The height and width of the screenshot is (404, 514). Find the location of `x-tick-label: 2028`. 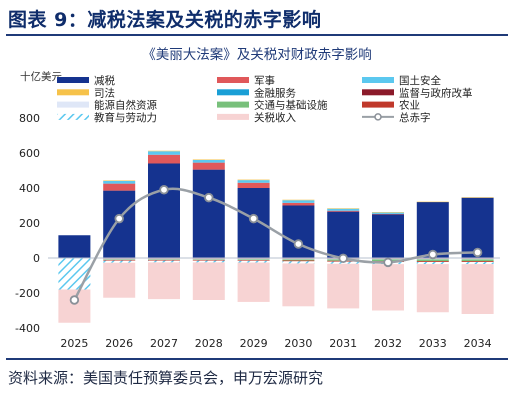

x-tick-label: 2028 is located at coordinates (209, 343).